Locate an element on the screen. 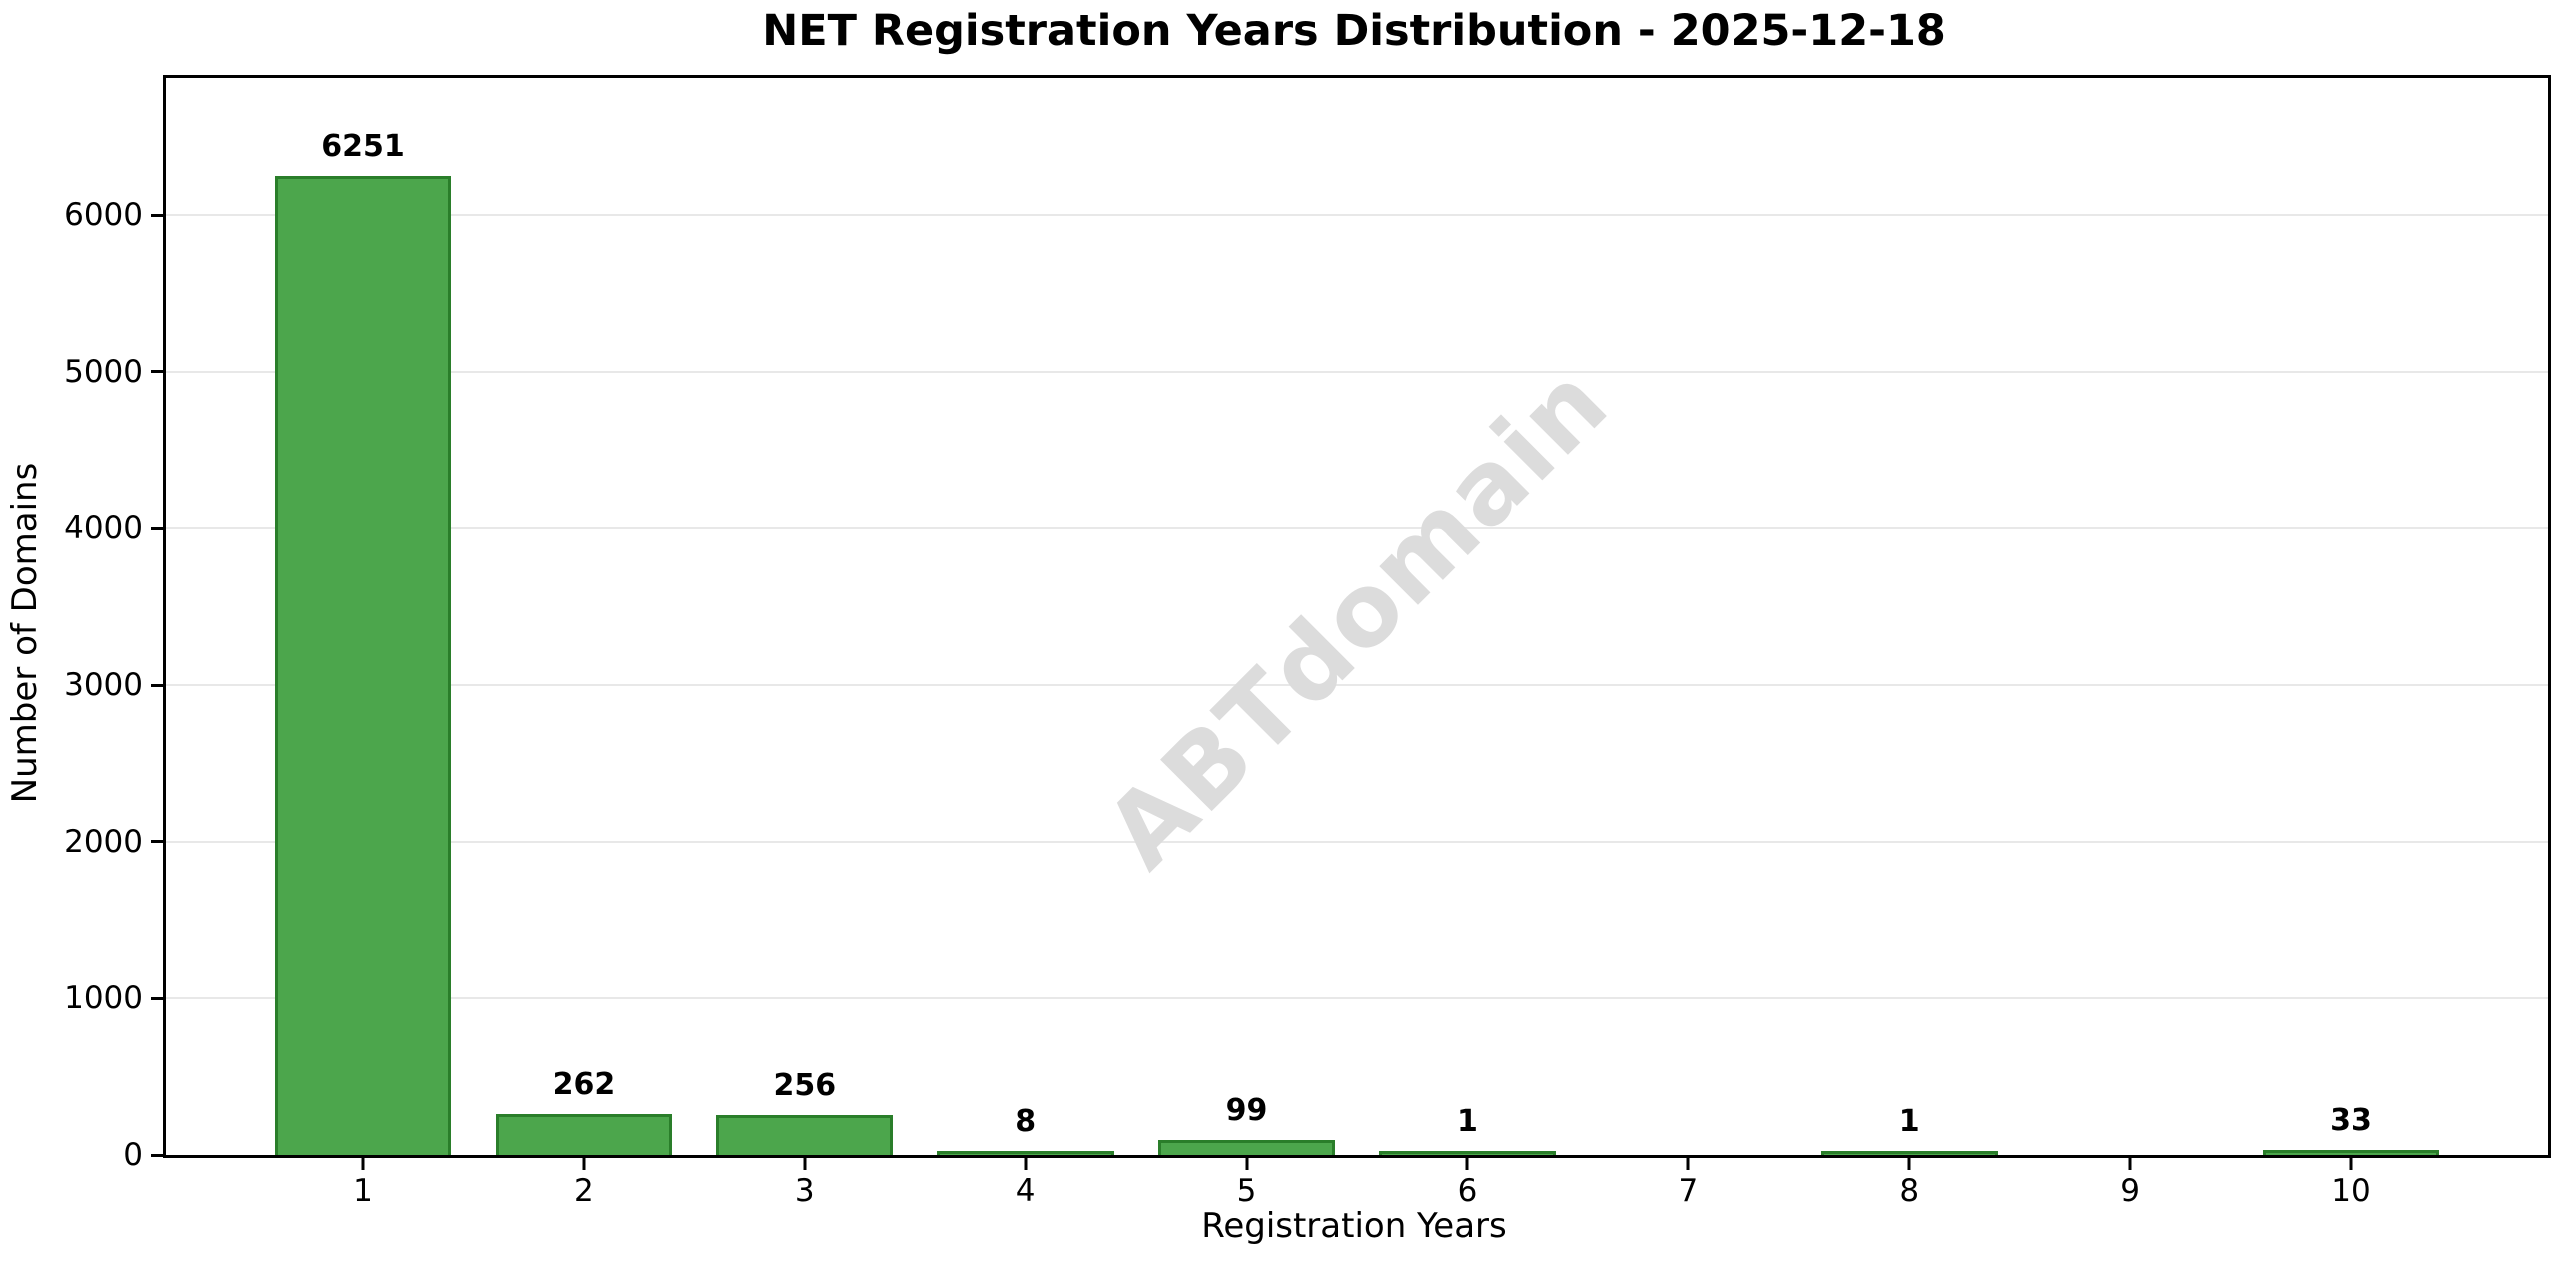  y-tick-label: 5000 is located at coordinates (103, 371).